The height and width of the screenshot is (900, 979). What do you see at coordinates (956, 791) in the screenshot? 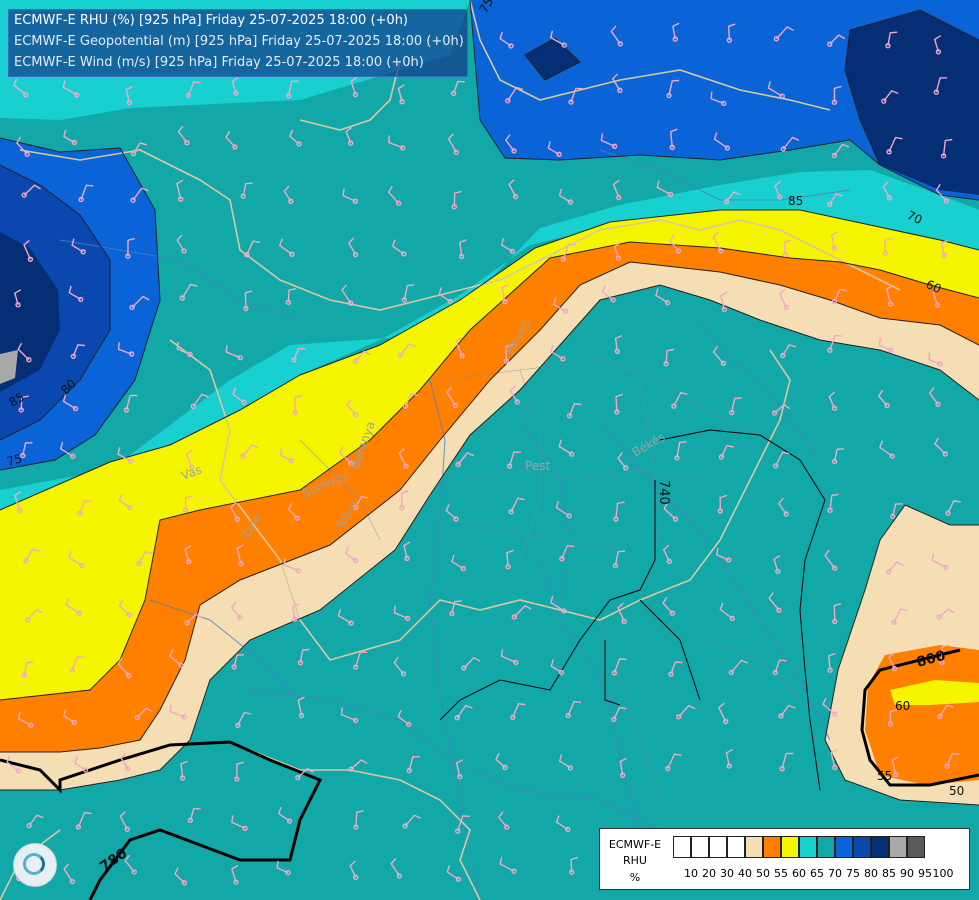
I see `contour-label: 50` at bounding box center [956, 791].